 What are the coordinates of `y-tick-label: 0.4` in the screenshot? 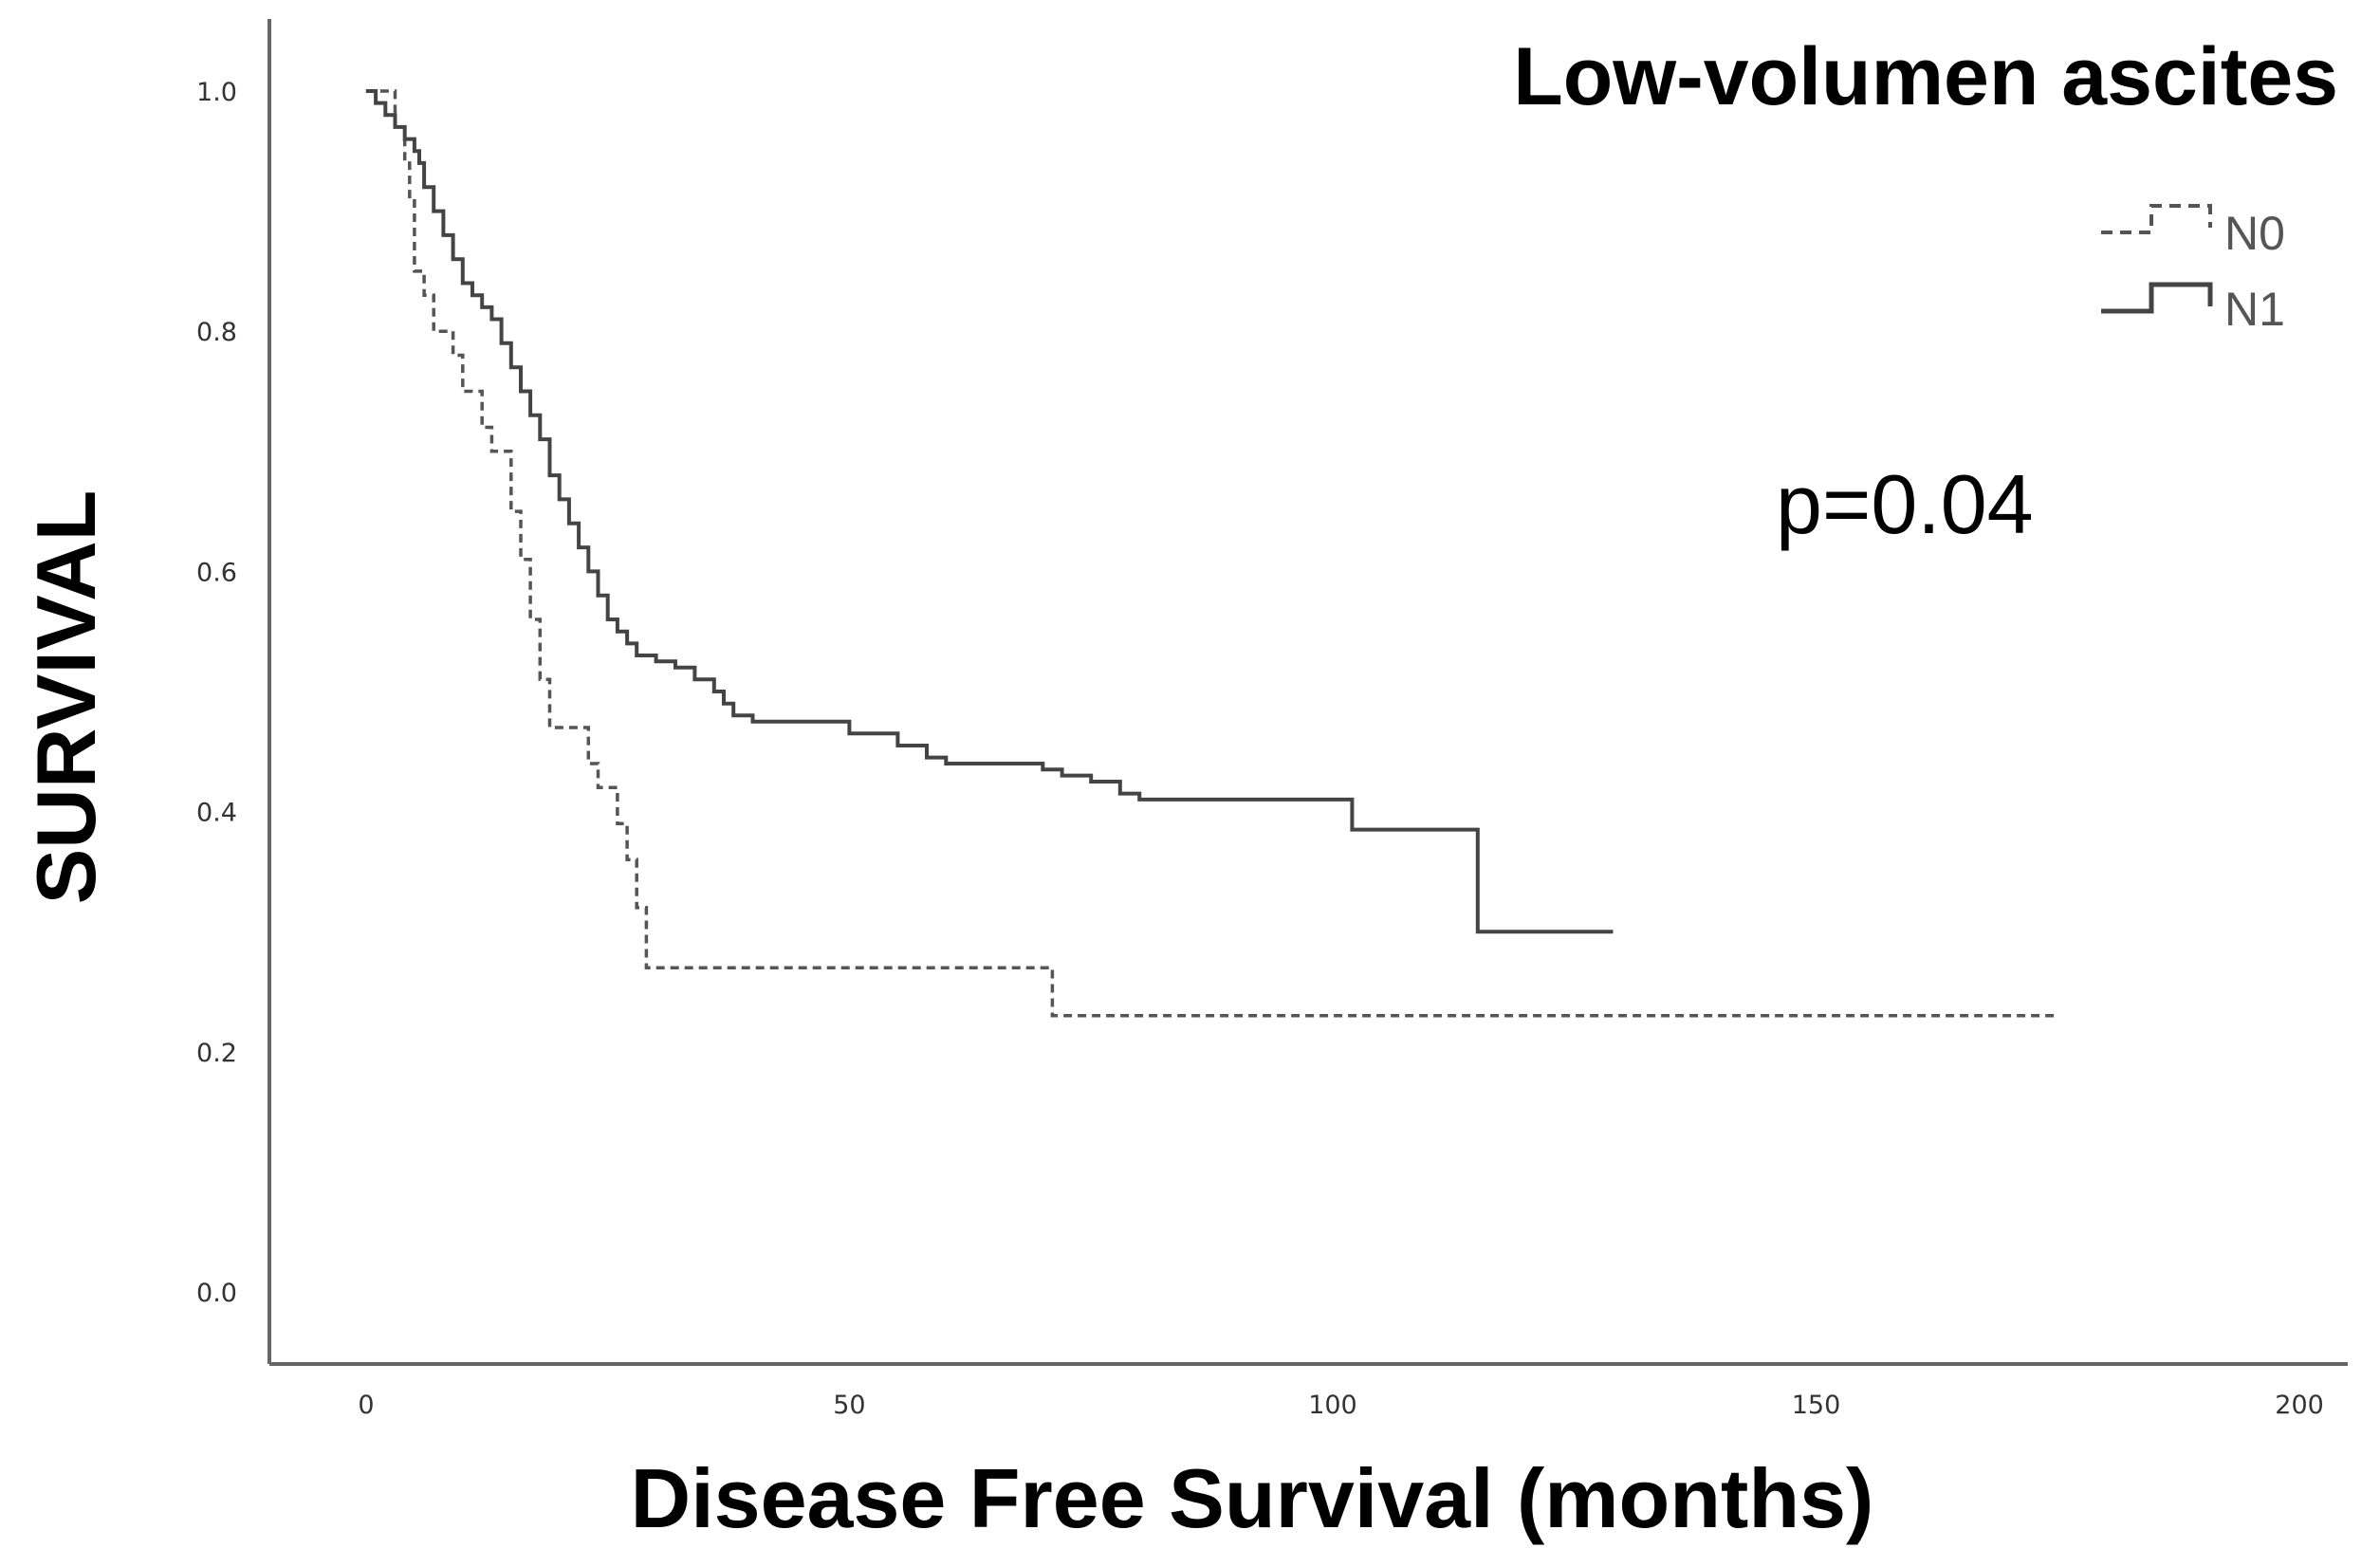 It's located at (216, 813).